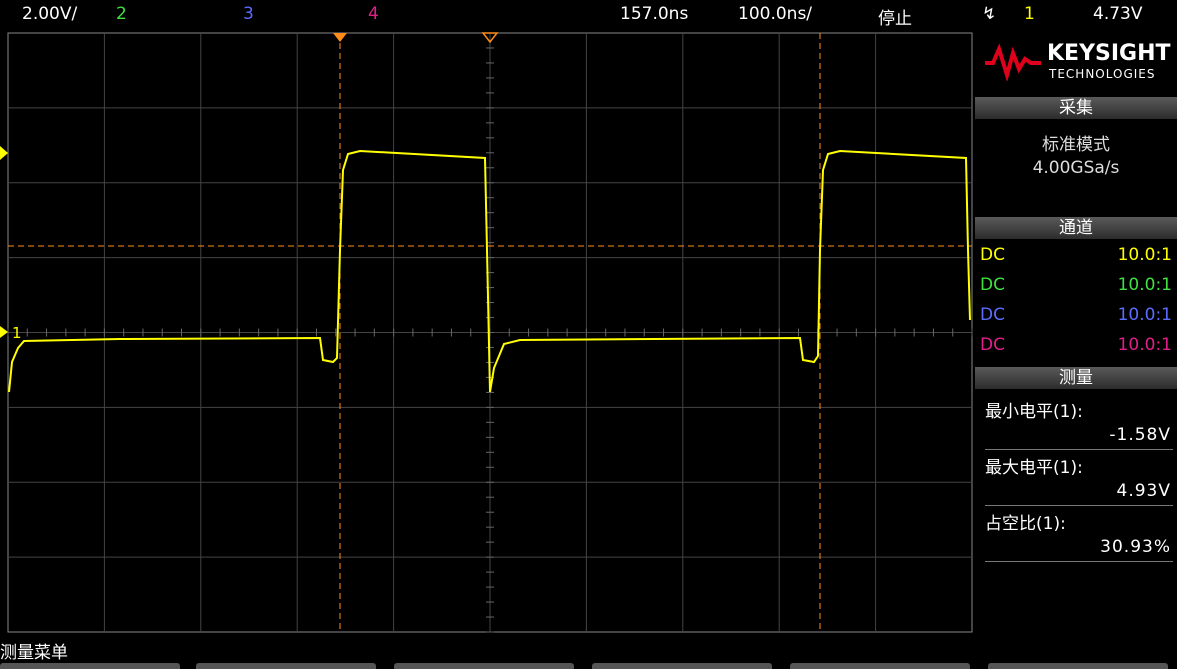 Image resolution: width=1177 pixels, height=669 pixels. Describe the element at coordinates (588, 651) in the screenshot. I see `softkey-bar: 测量菜单` at that location.